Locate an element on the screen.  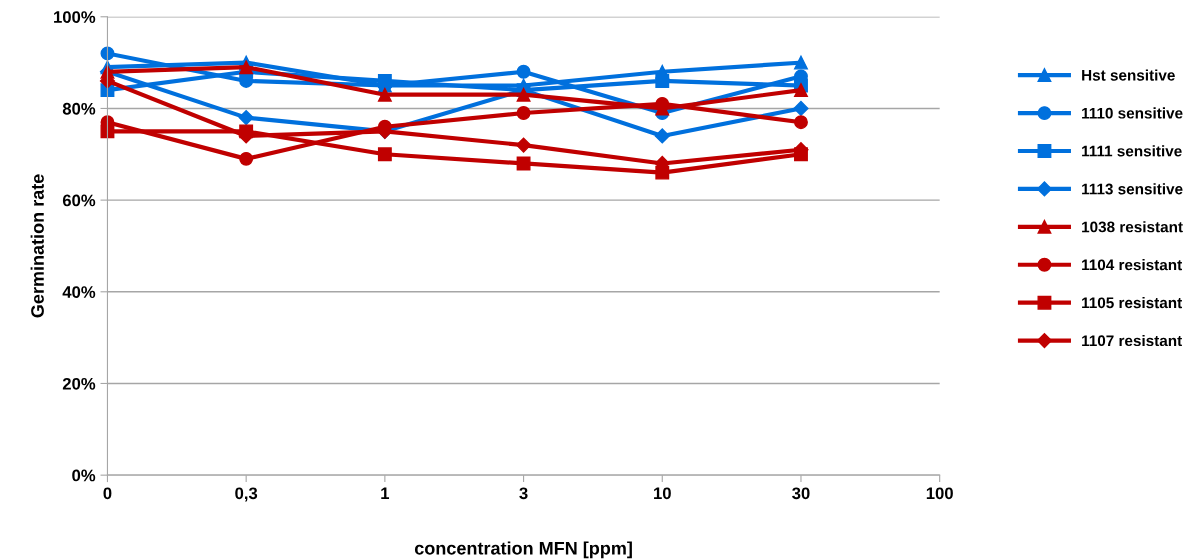
y-tick-label: 100% is located at coordinates (75, 17).